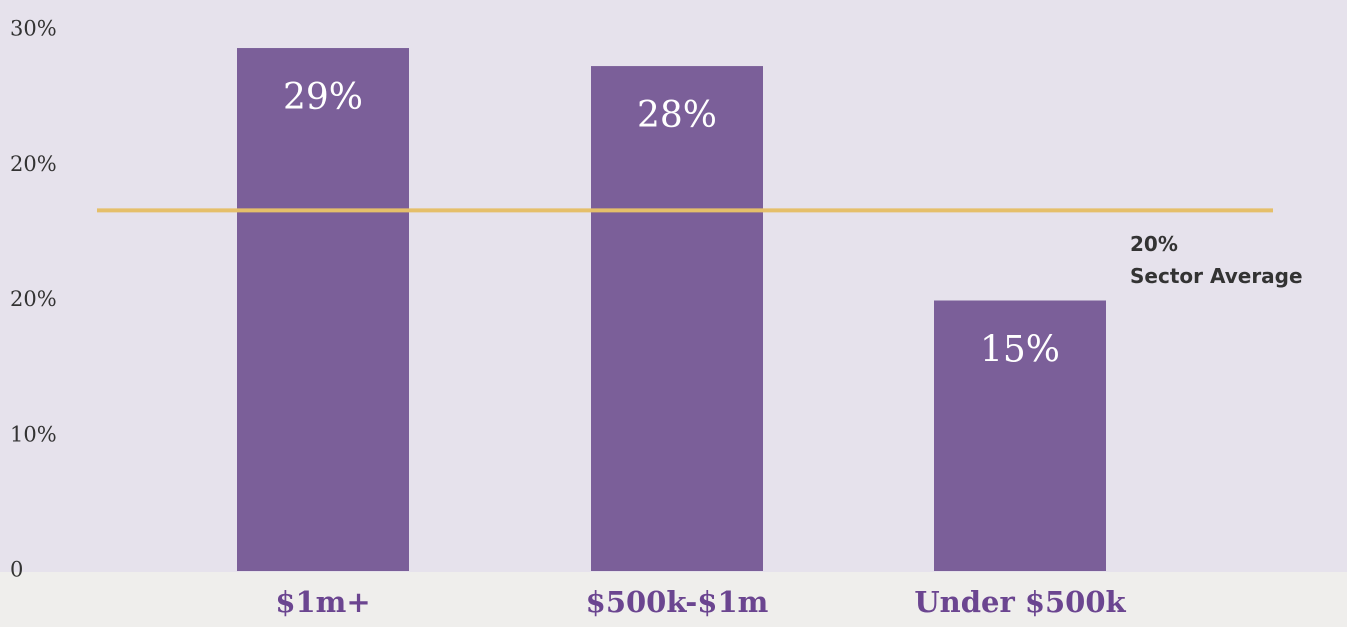  Describe the element at coordinates (33, 434) in the screenshot. I see `y-axis-label: 10%` at that location.